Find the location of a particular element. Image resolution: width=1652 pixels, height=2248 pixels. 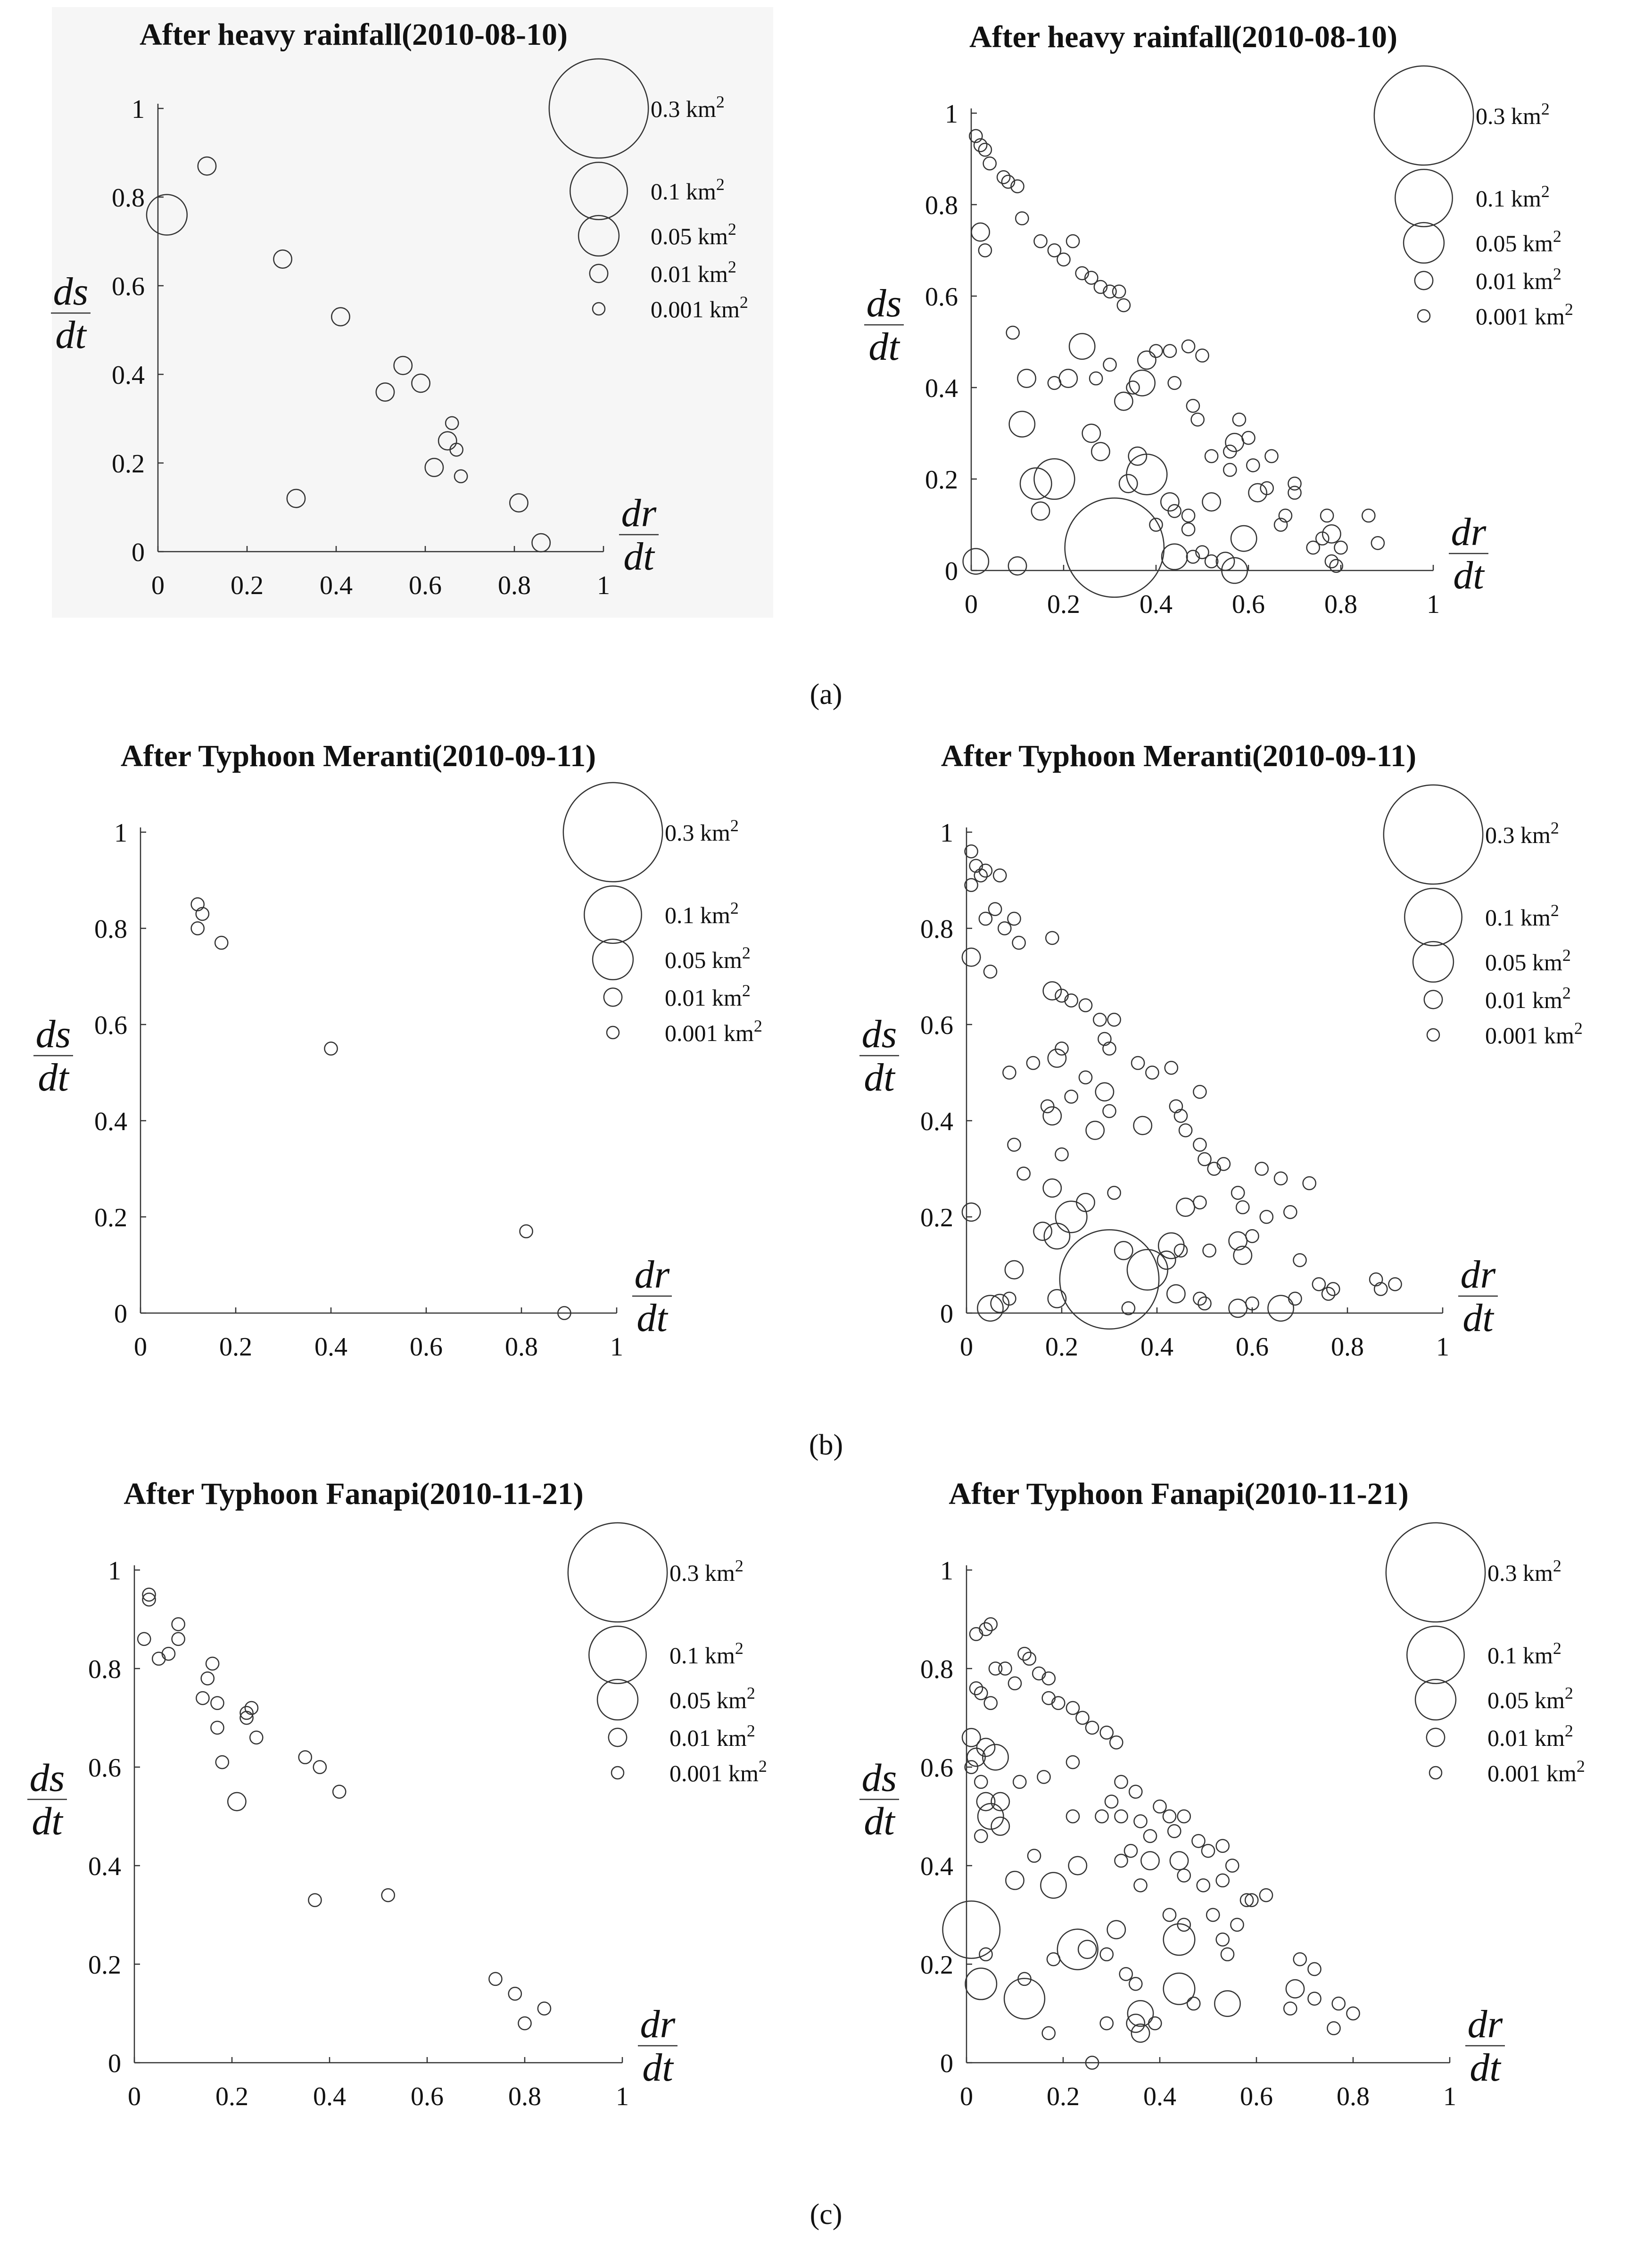

legend-label: 0.1 km2 is located at coordinates (1522, 916).